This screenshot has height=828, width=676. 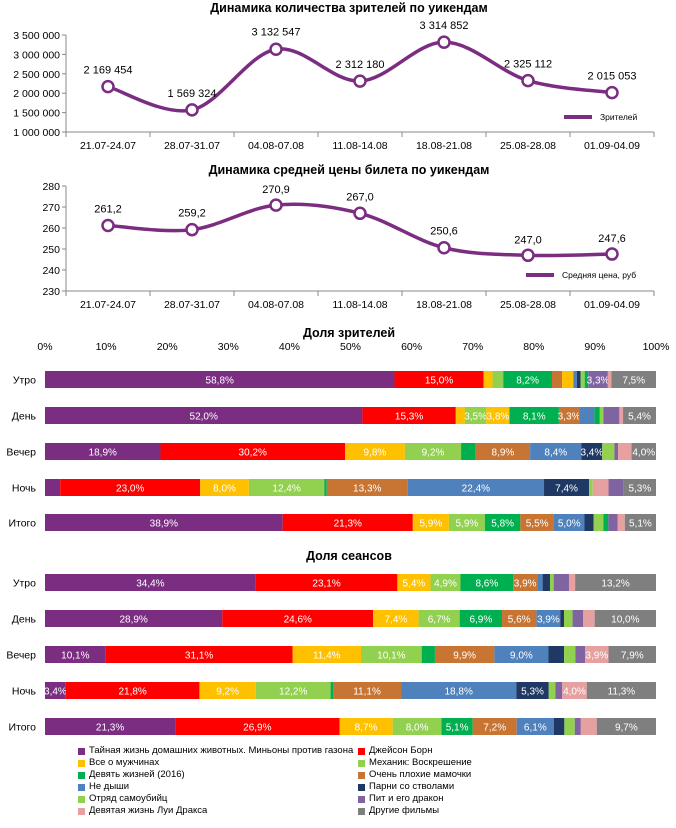 I want to click on legend-item: Пит и его дракон, so click(x=498, y=799).